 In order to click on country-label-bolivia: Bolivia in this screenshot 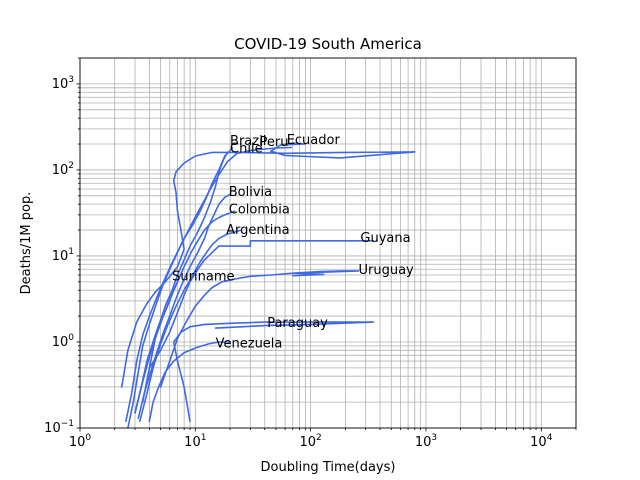, I will do `click(250, 192)`.